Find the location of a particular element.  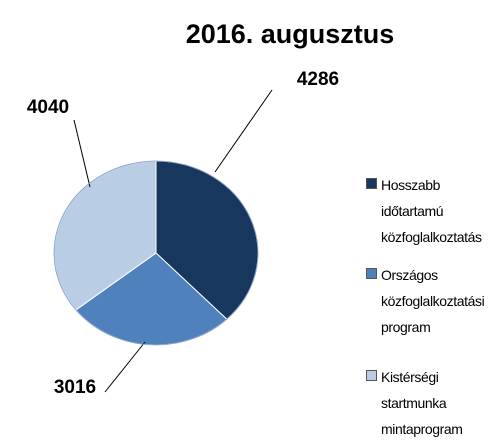

data-label: 4286 is located at coordinates (318, 79).